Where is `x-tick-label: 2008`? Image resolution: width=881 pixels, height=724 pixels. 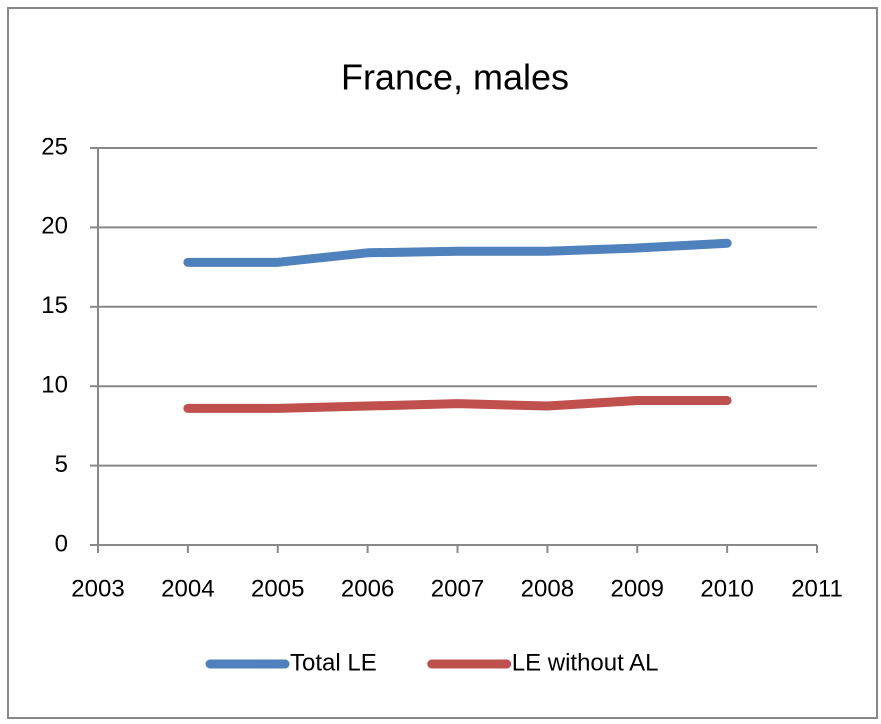
x-tick-label: 2008 is located at coordinates (547, 588).